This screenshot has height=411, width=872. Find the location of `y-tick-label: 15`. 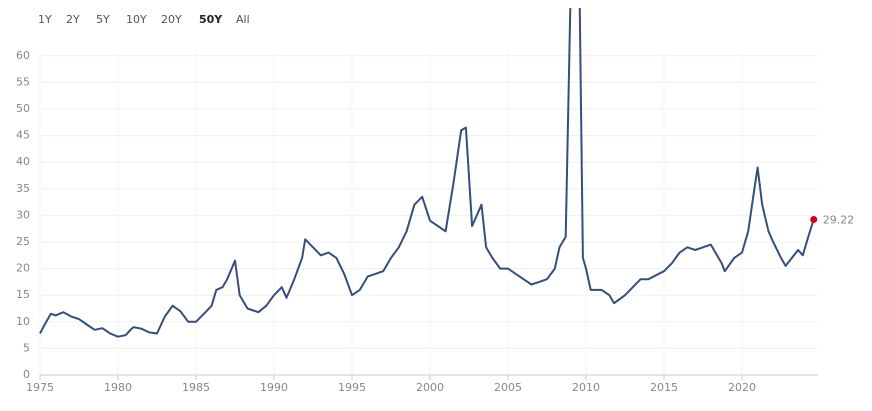

y-tick-label: 15 is located at coordinates (23, 294).